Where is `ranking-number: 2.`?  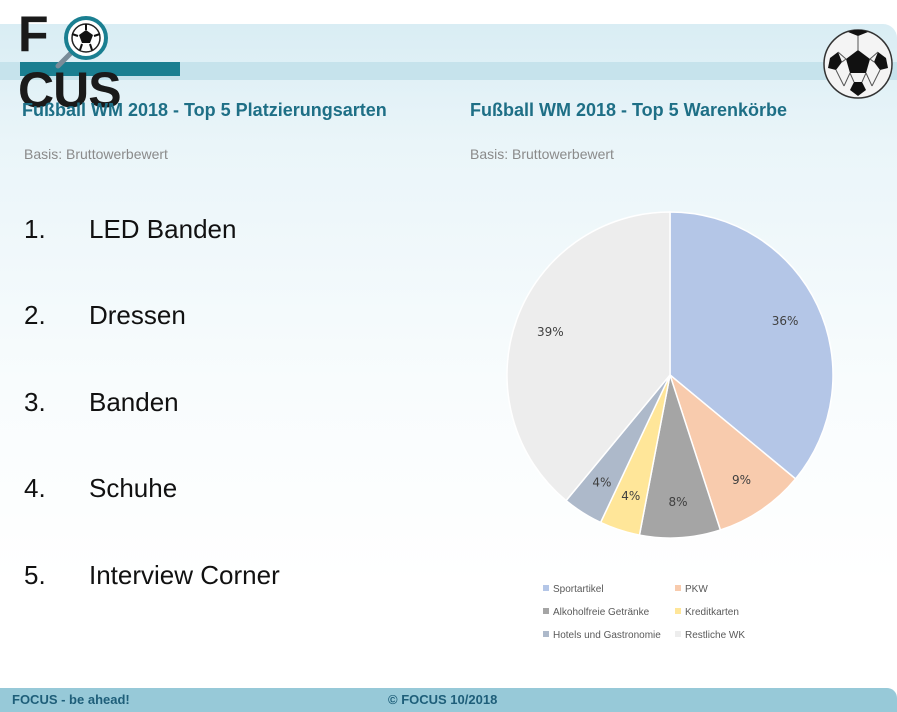 ranking-number: 2. is located at coordinates (35, 315).